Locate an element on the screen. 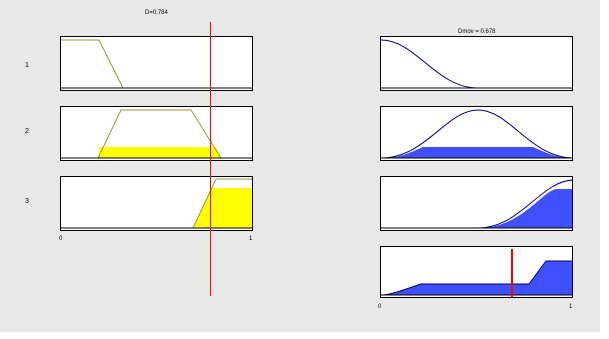 The image size is (609, 339). output-rule-3-panel is located at coordinates (476, 203).